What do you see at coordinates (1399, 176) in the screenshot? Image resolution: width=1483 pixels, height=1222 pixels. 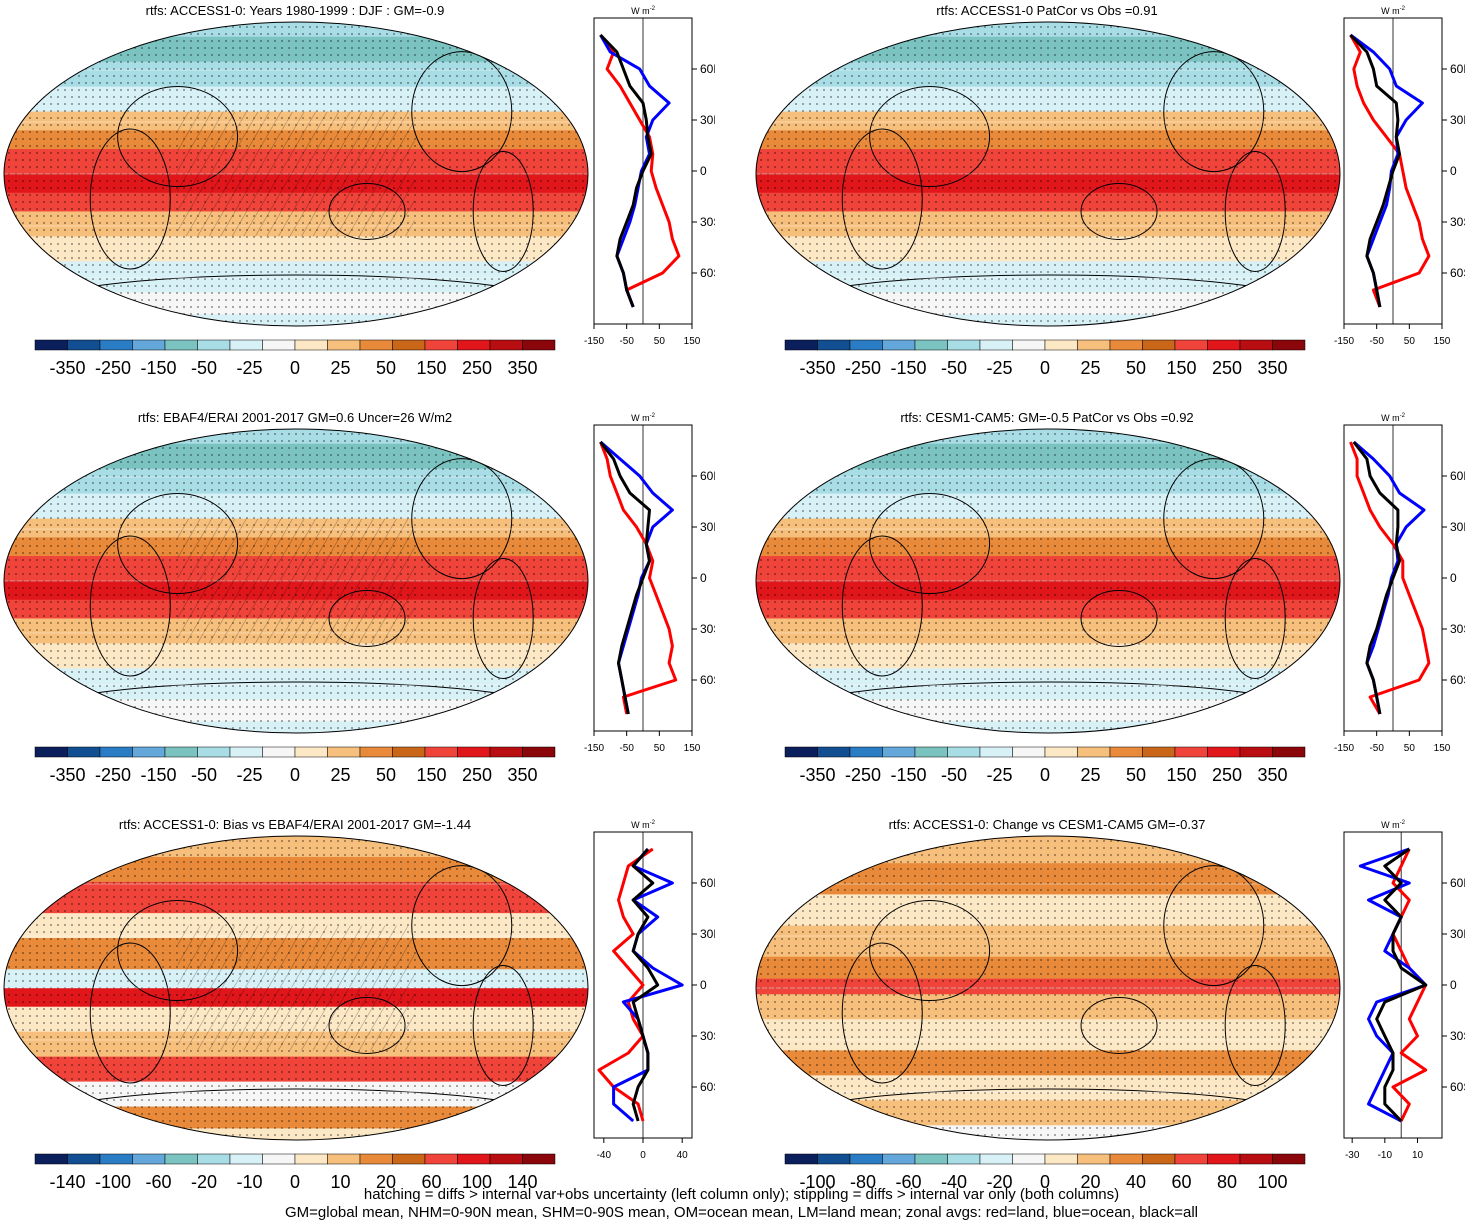 I see `zonal-plot-2: W m-2 60N 30N 0 30S 60S -150 -50 50 150` at bounding box center [1399, 176].